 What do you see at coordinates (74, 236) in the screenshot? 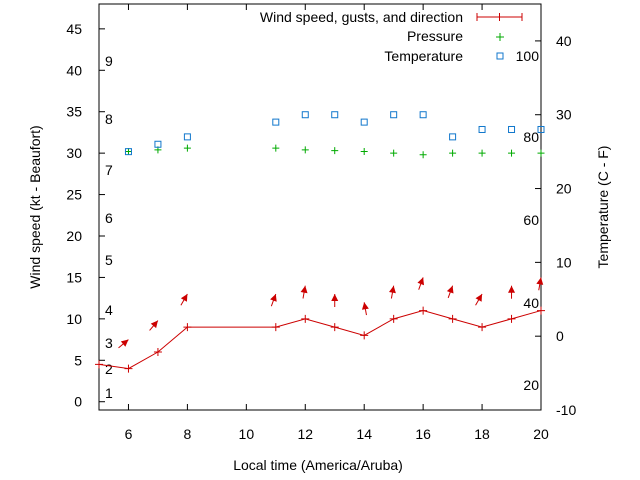
I see `y-tick-label: 20` at bounding box center [74, 236].